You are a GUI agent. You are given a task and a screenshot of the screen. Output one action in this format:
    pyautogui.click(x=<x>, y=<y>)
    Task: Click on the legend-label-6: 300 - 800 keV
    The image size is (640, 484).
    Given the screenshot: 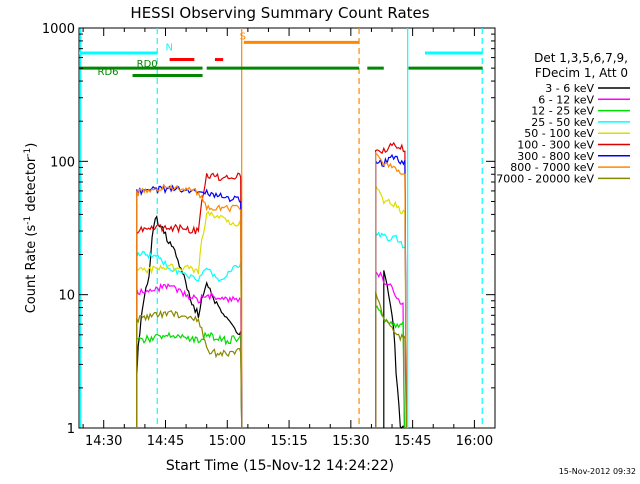 What is the action you would take?
    pyautogui.click(x=555, y=156)
    